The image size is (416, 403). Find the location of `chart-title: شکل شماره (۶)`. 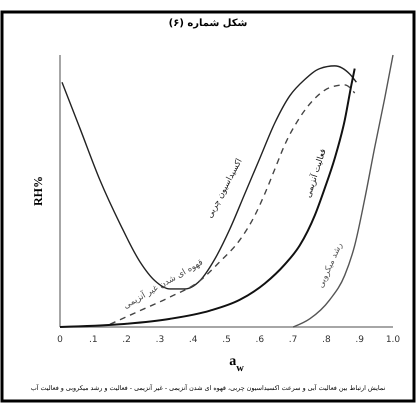

chart-title: شکل شماره (۶) is located at coordinates (208, 23).